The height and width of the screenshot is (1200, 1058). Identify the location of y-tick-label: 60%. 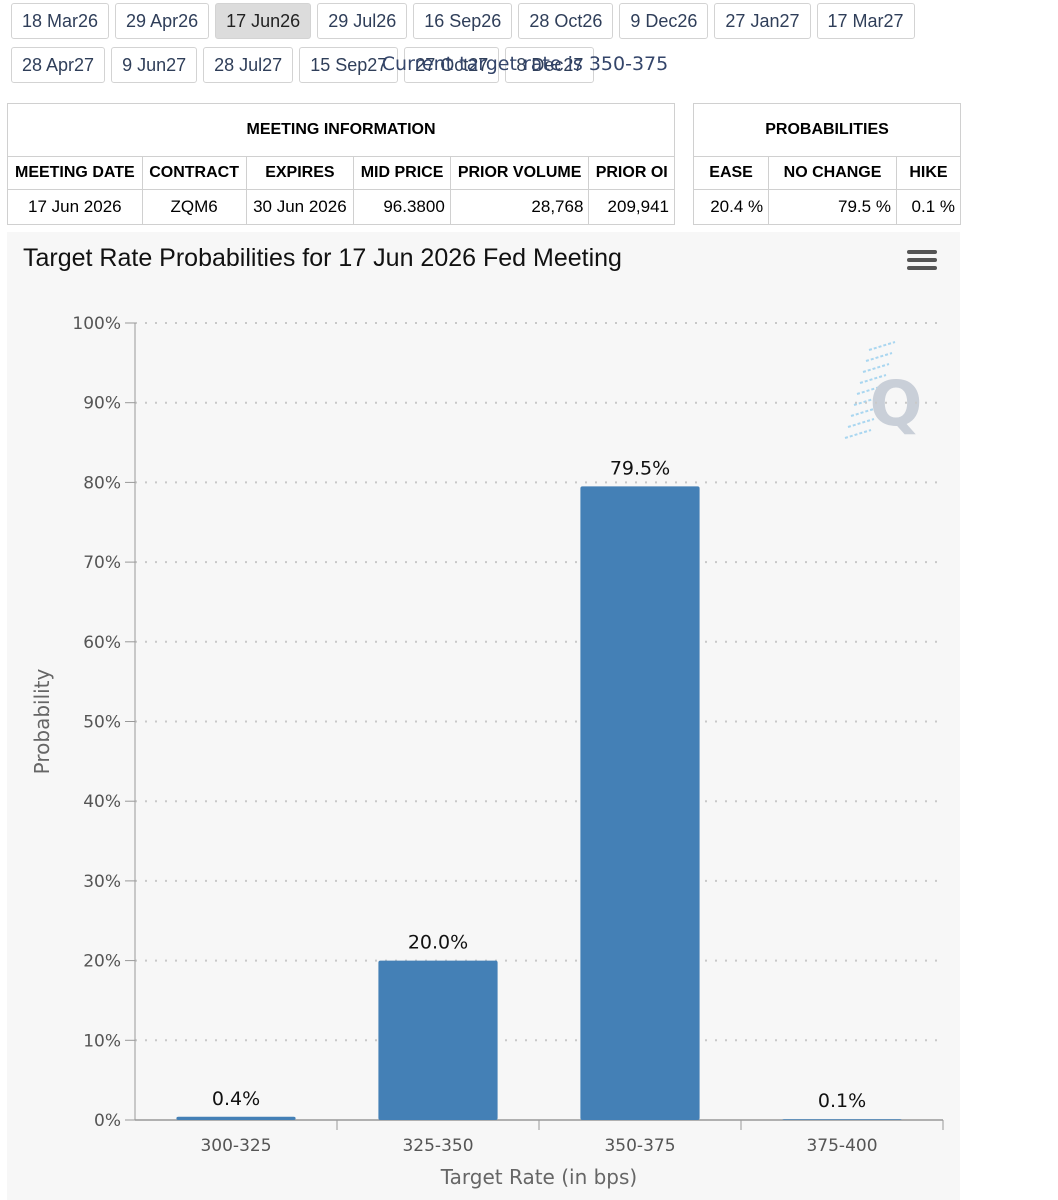
(102, 643).